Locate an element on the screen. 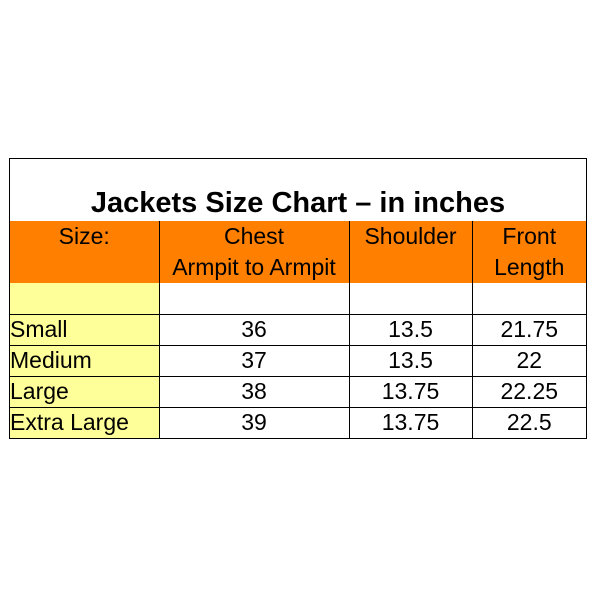 The image size is (600, 600). chest-cell: 39 is located at coordinates (254, 422).